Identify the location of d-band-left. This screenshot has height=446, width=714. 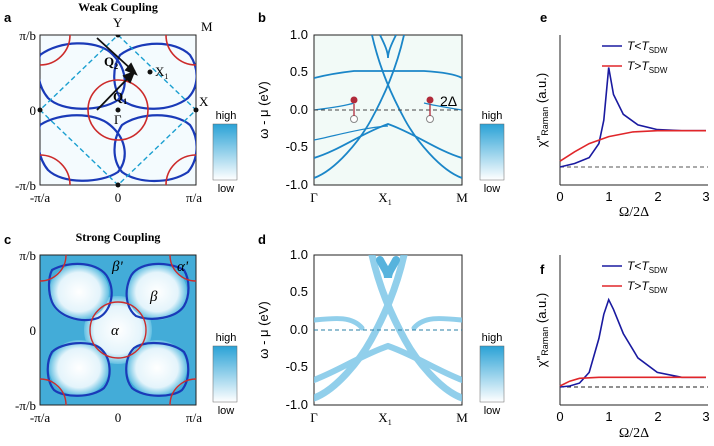
(339, 323).